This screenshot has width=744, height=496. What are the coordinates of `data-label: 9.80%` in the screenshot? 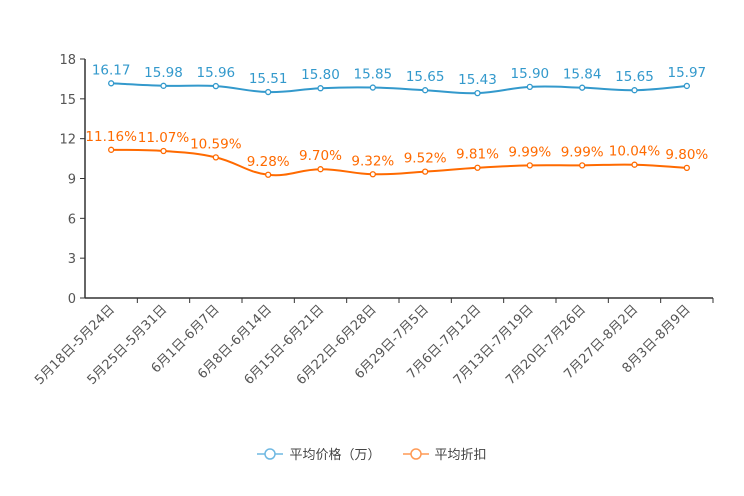 It's located at (686, 155).